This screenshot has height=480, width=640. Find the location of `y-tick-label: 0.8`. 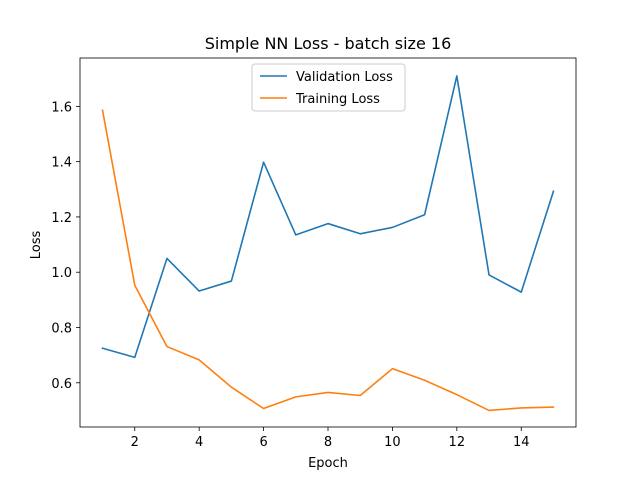

y-tick-label: 0.8 is located at coordinates (61, 328).